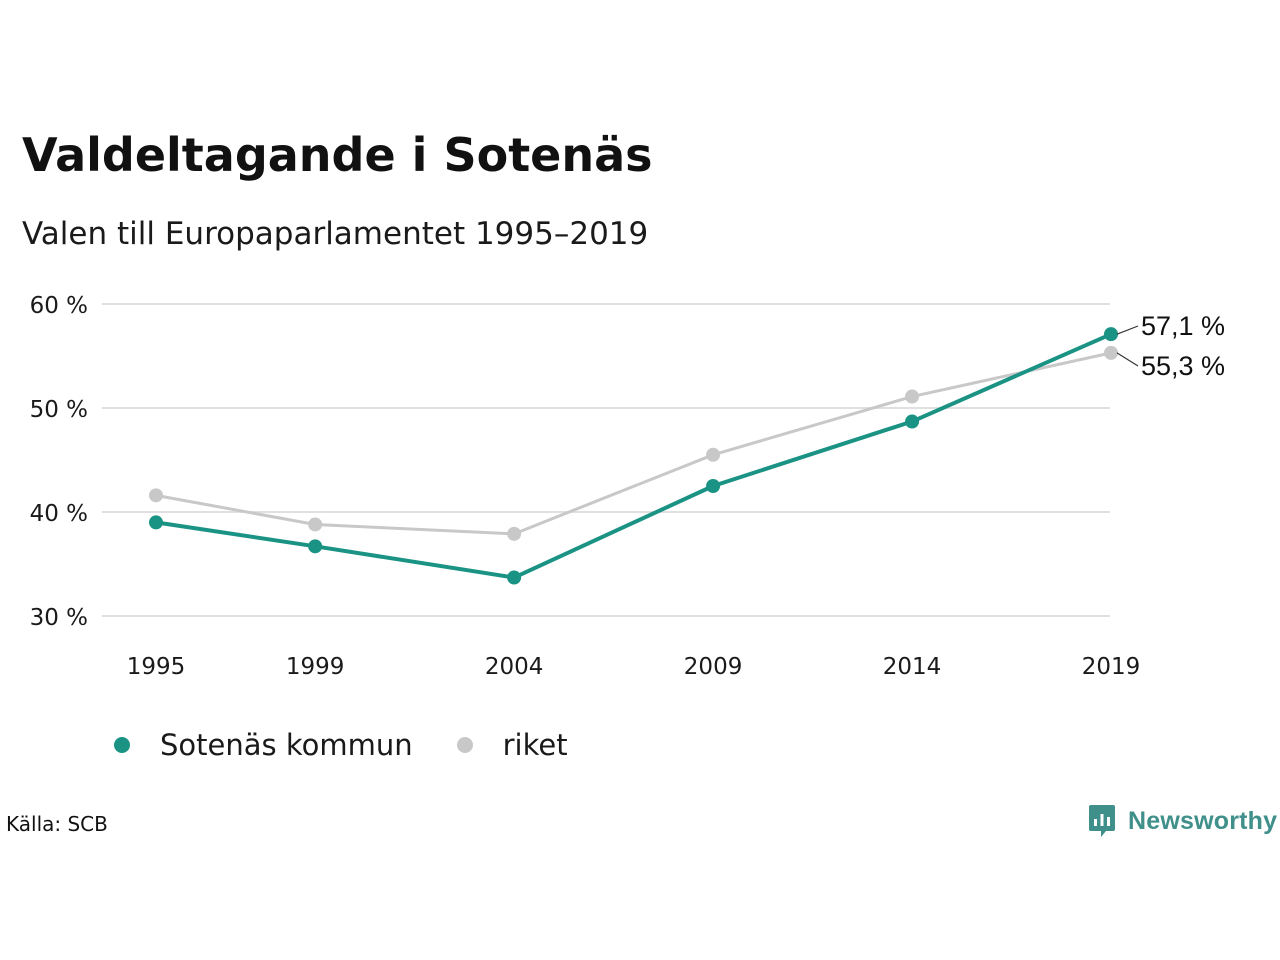 This screenshot has width=1280, height=960. Describe the element at coordinates (315, 667) in the screenshot. I see `x-tick-label: 1999` at that location.